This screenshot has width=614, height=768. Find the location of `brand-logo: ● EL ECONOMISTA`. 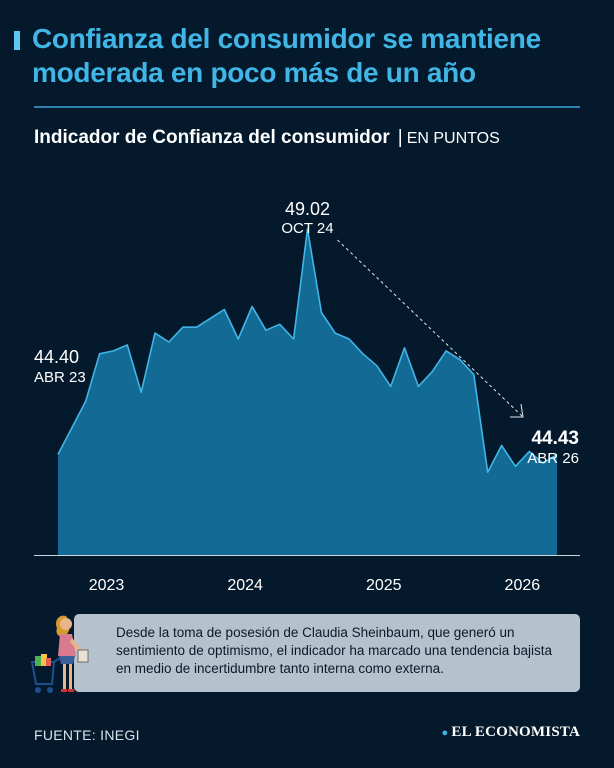

brand-logo: ● EL ECONOMISTA is located at coordinates (511, 732).